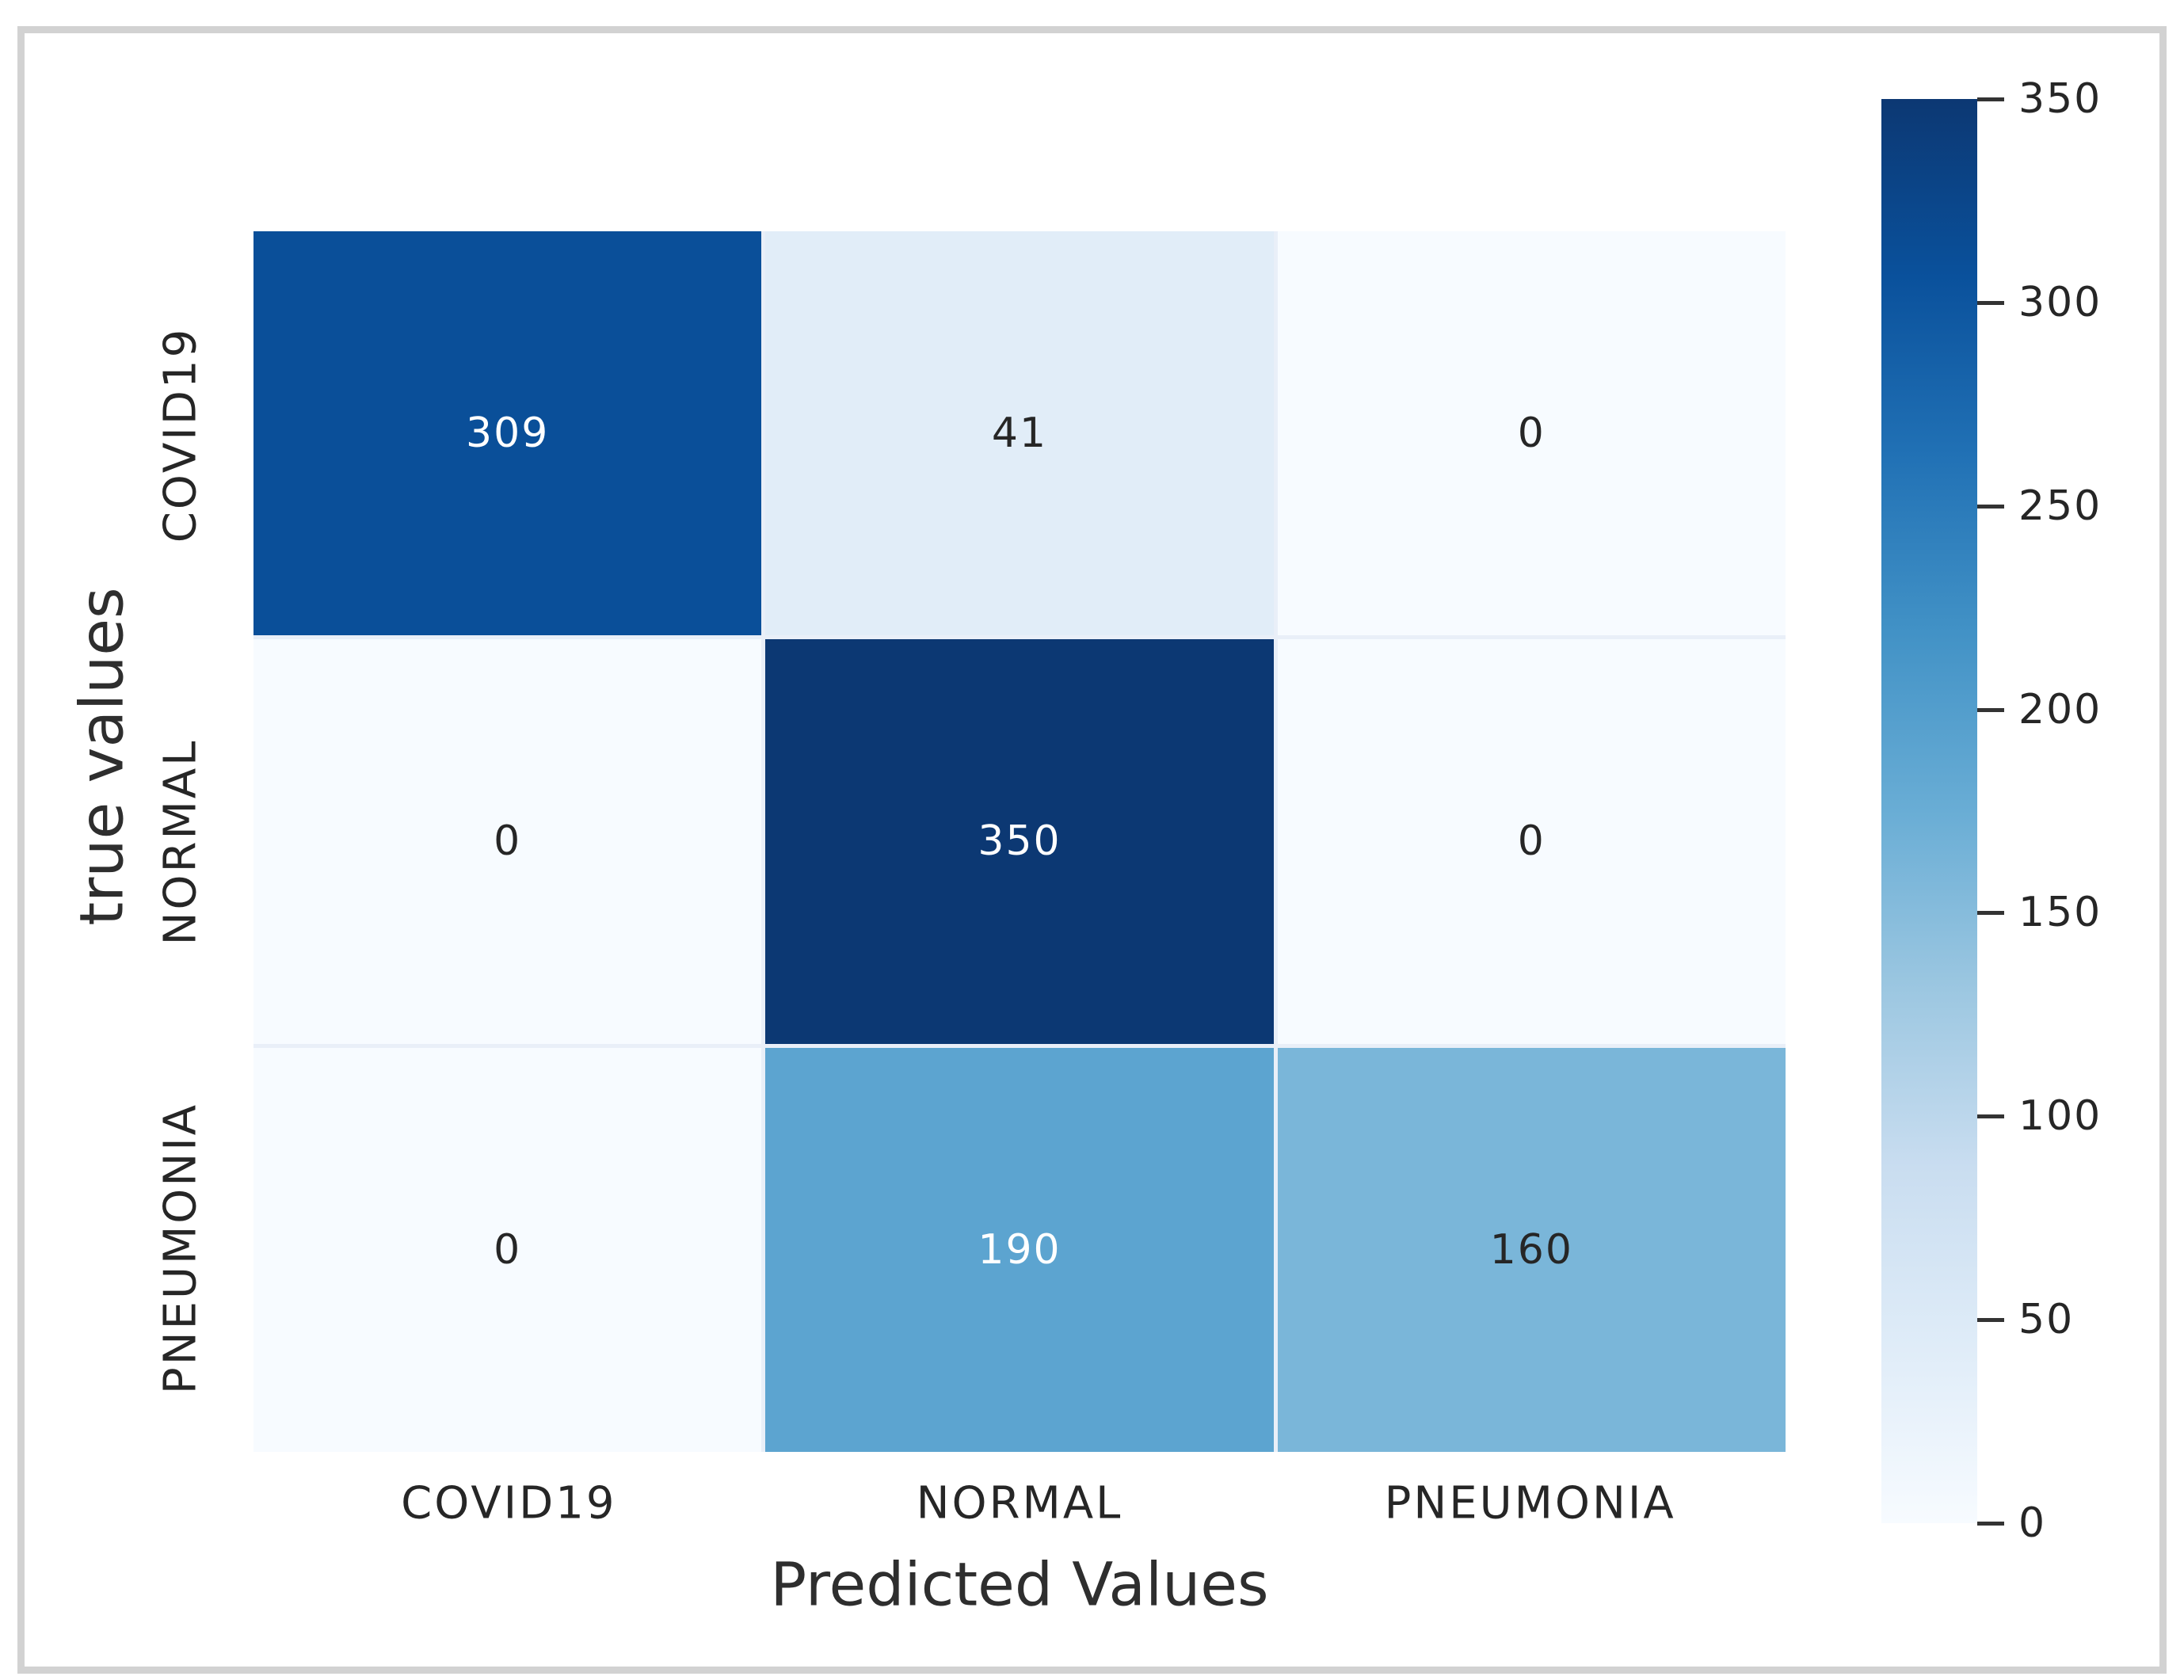 The image size is (2184, 1680). Describe the element at coordinates (1929, 811) in the screenshot. I see `colorbar-gradient` at that location.